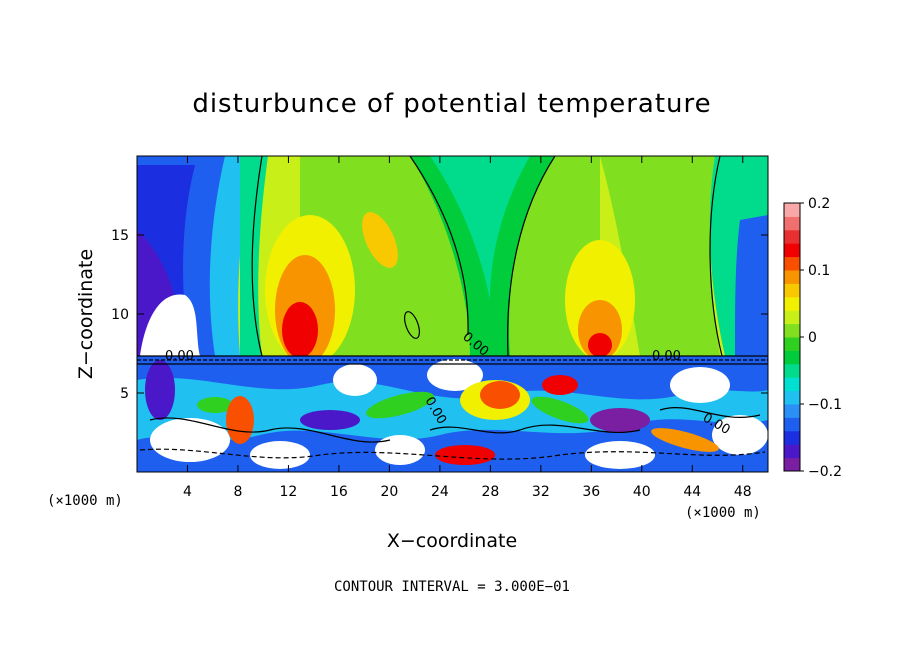  Describe the element at coordinates (819, 271) in the screenshot. I see `colorbar-tick-label: 0.1` at that location.